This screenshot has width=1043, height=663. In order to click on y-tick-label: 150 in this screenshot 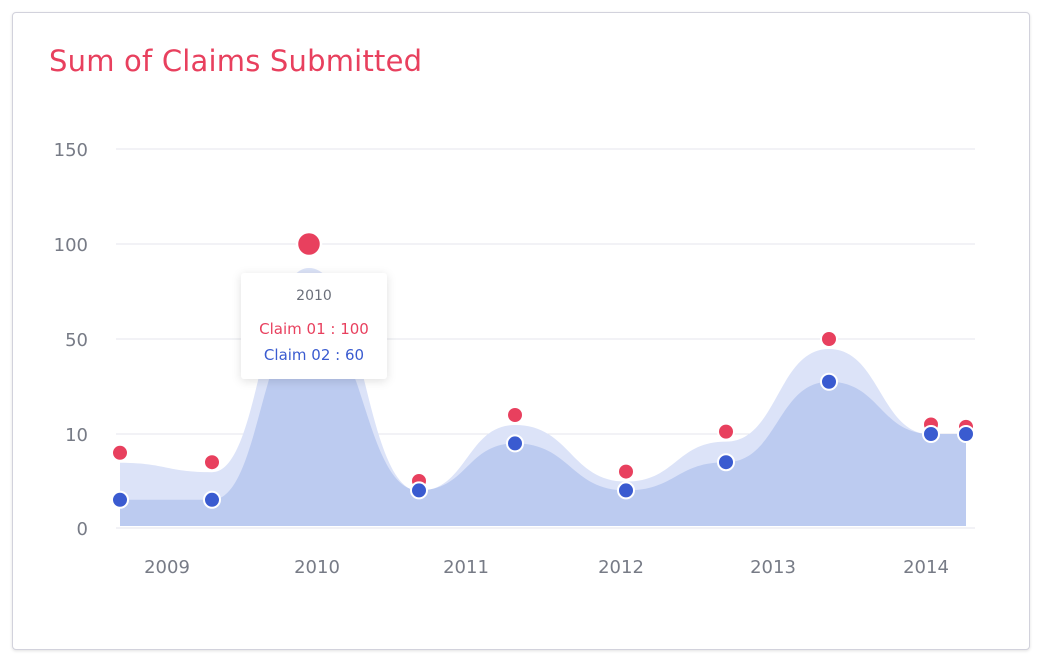, I will do `click(71, 150)`.